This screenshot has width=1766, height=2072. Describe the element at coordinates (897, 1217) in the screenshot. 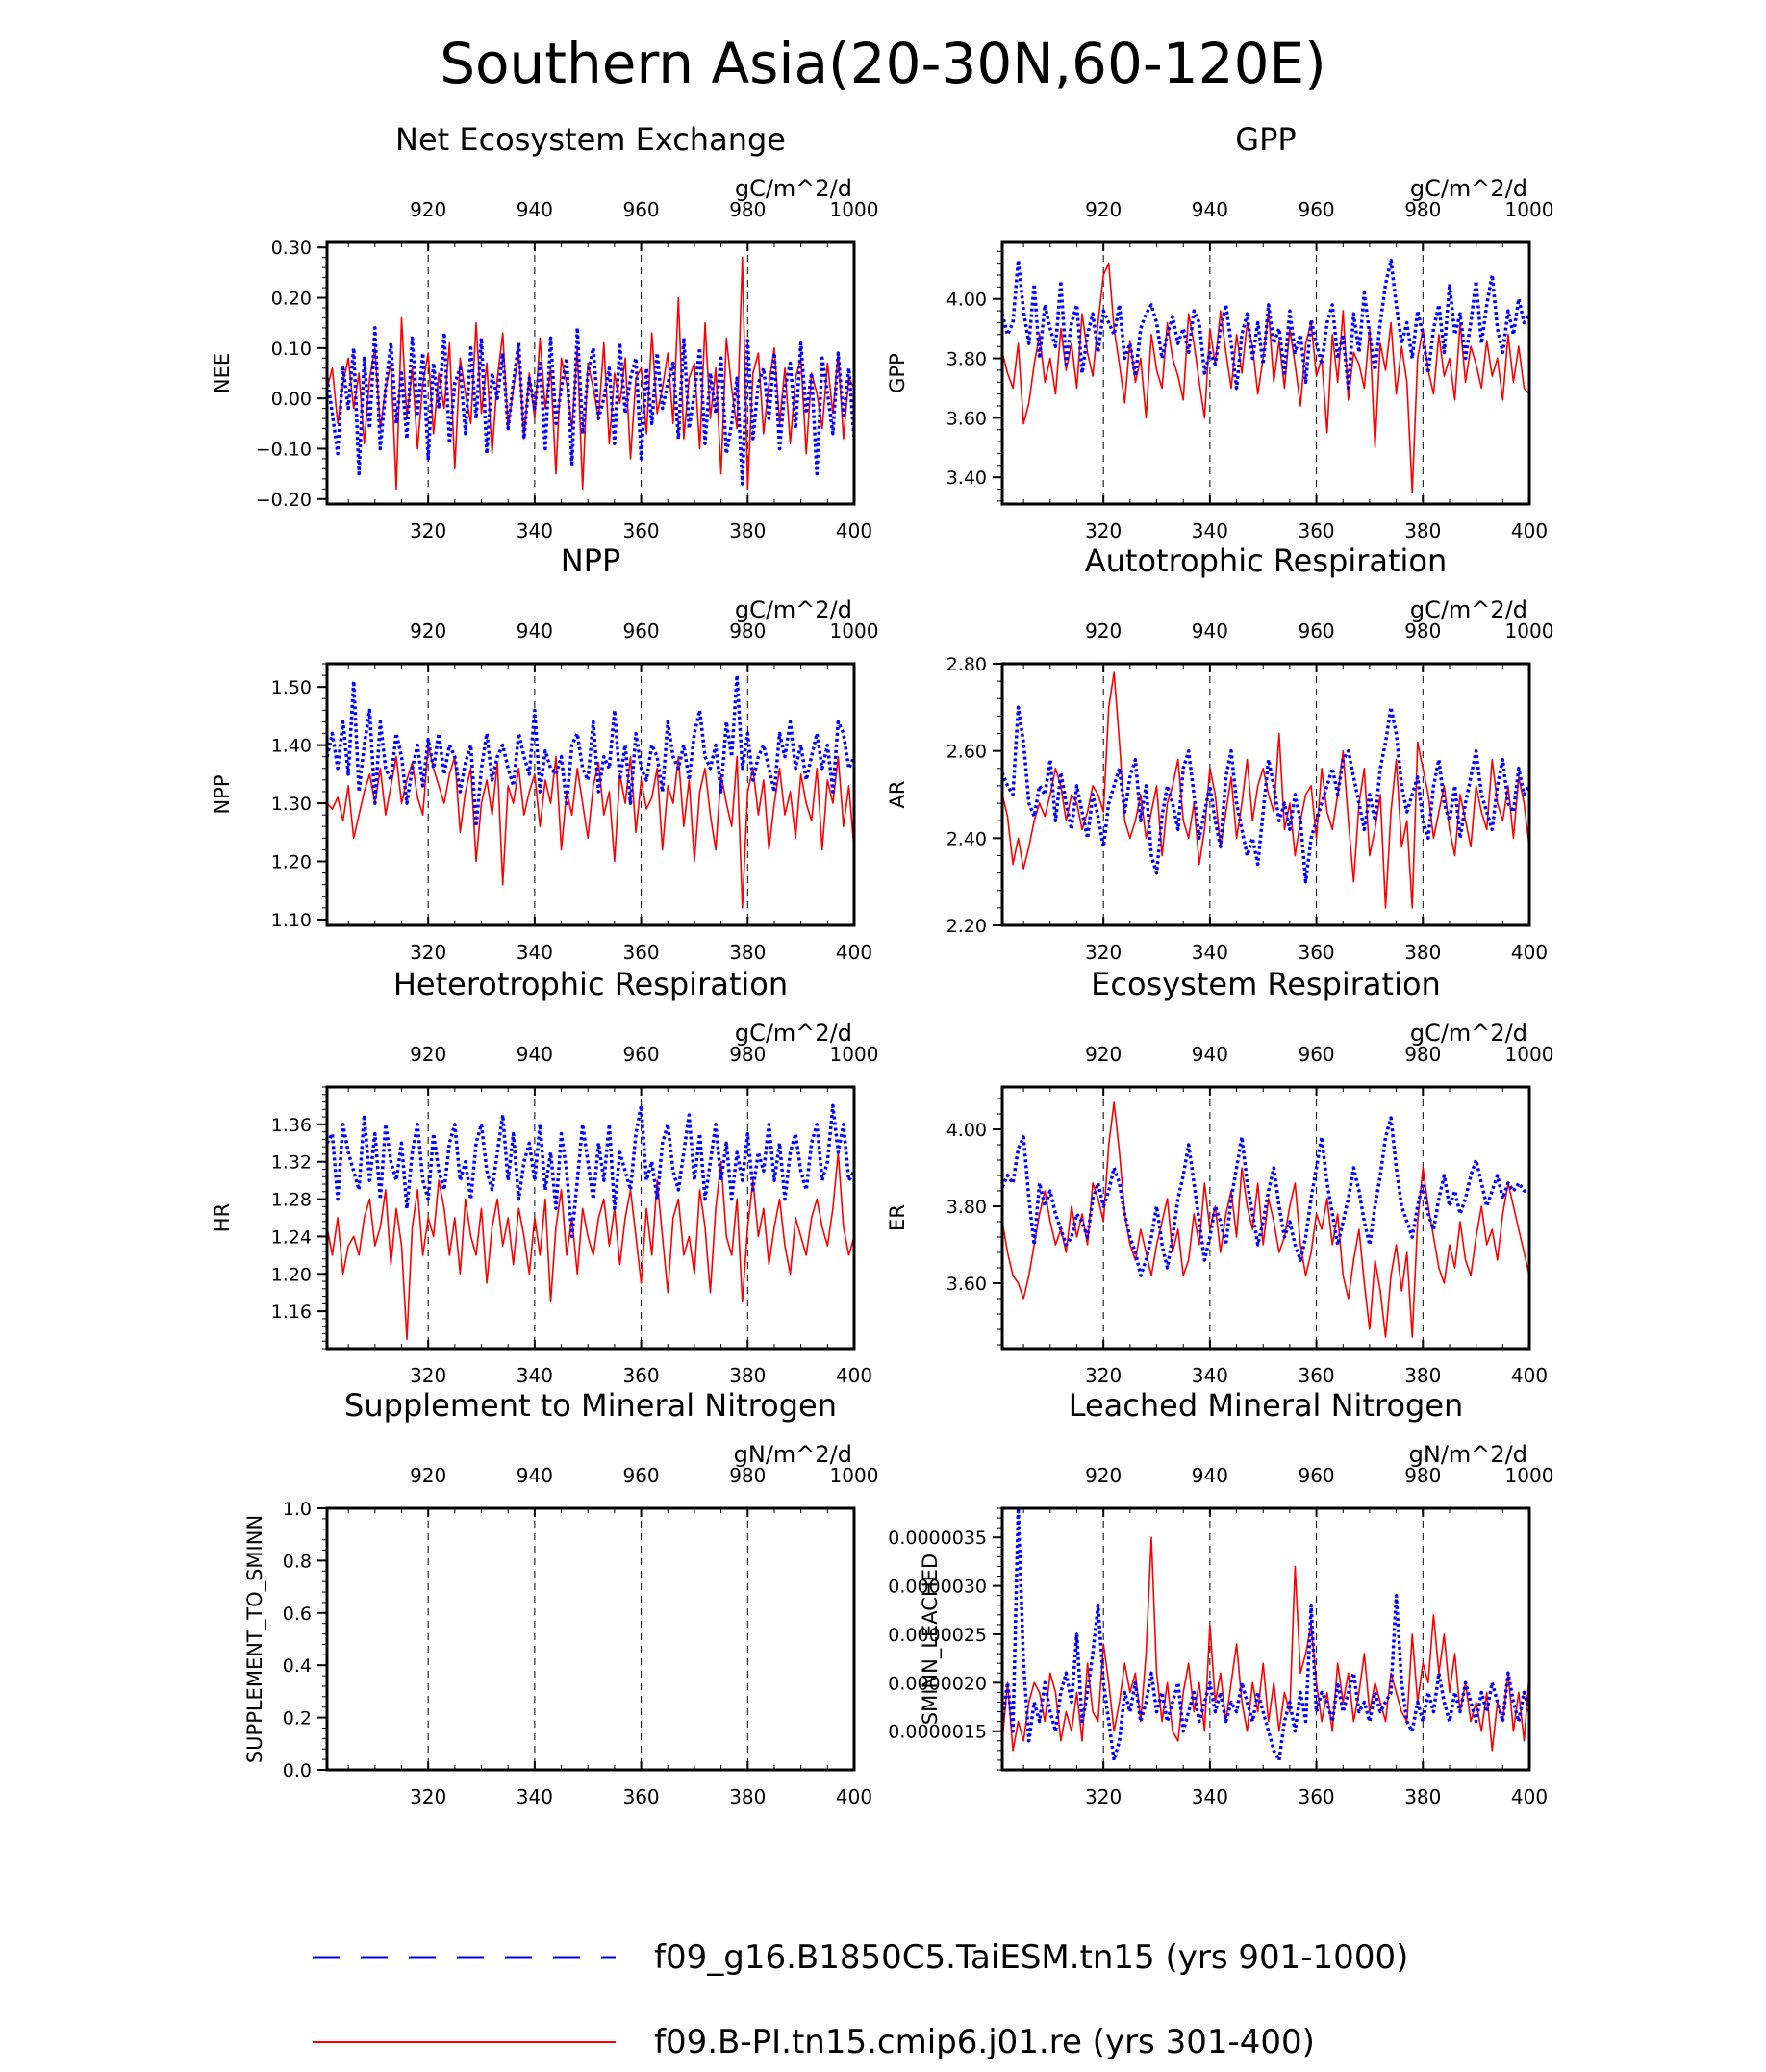

I see `y-axis-label: ER` at that location.